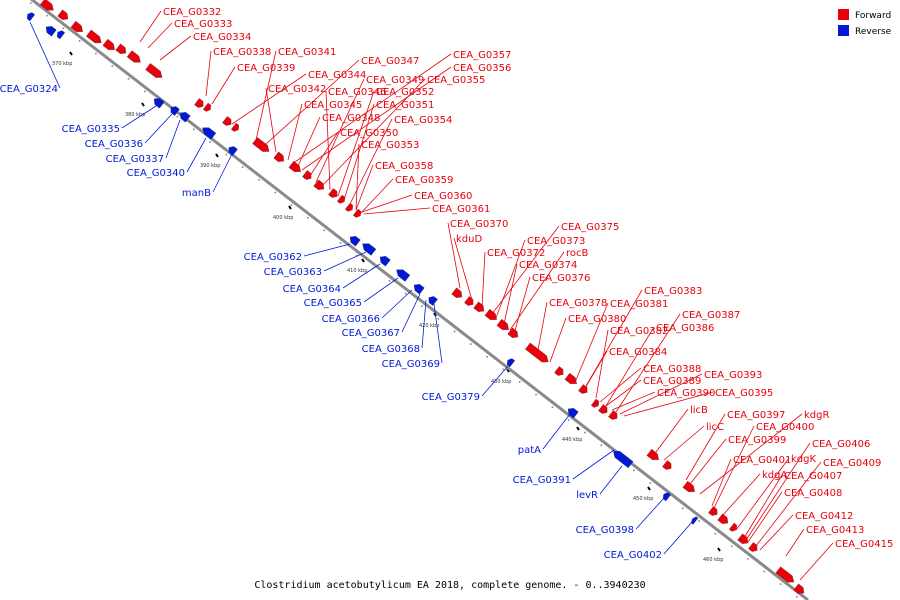 The height and width of the screenshot is (600, 900). I want to click on gene-label: CEA_G0362, so click(273, 257).